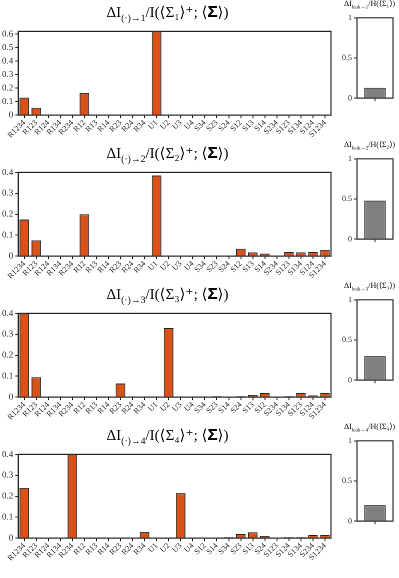  What do you see at coordinates (167, 156) in the screenshot?
I see `chart-title: ΔI$_{(·)→2}$/I(⟨Σ₂⟩⁺; ⟨𝚺⟩)` at bounding box center [167, 156].